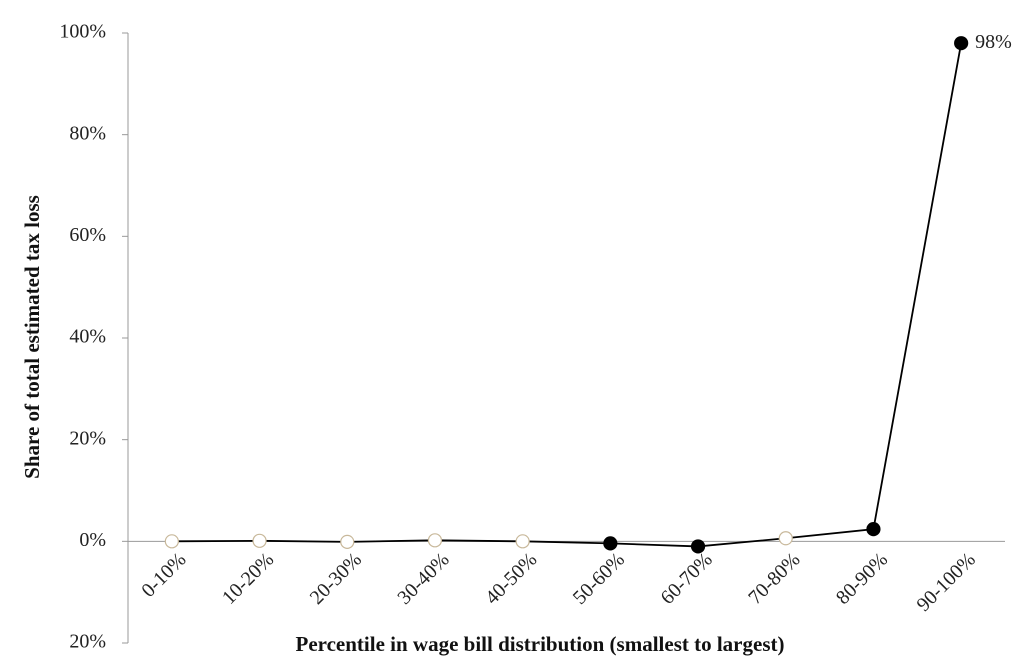 This screenshot has height=665, width=1027. What do you see at coordinates (32, 337) in the screenshot?
I see `y-axis-title: Share of total estimated tax loss` at bounding box center [32, 337].